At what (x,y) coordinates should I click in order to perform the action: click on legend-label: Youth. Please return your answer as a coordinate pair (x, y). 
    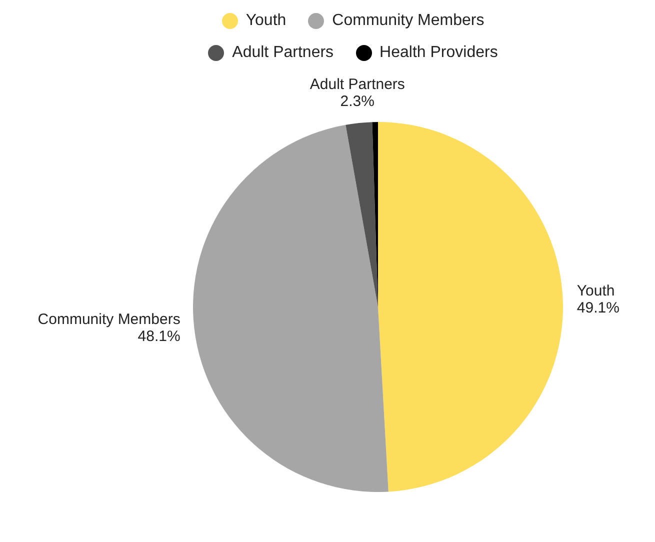
    Looking at the image, I should click on (265, 21).